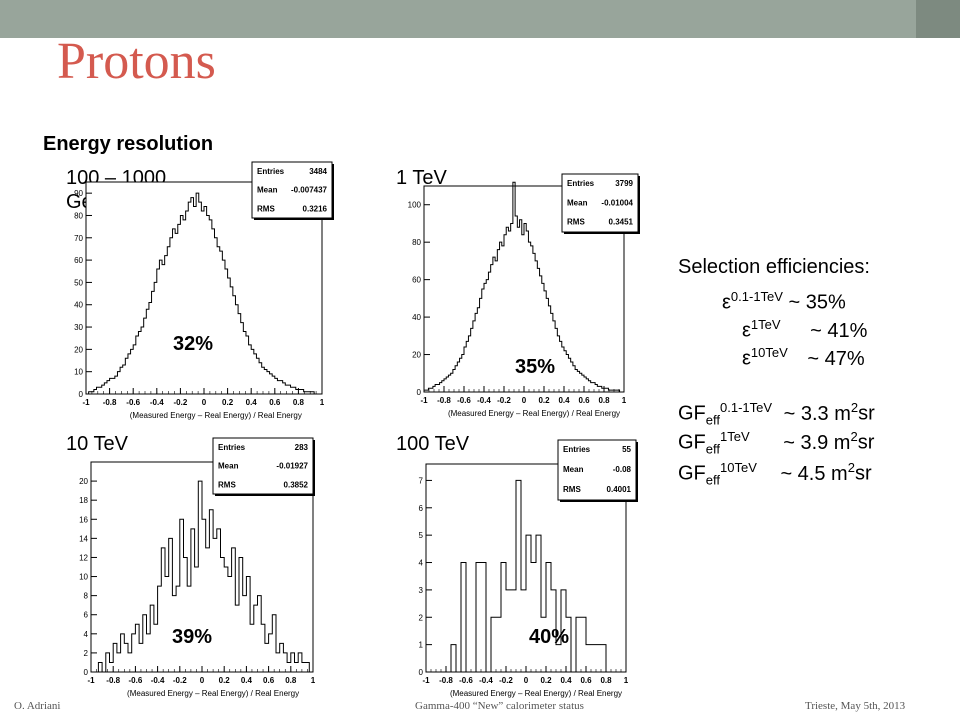 Image resolution: width=960 pixels, height=720 pixels. Describe the element at coordinates (83, 519) in the screenshot. I see `y-tick-label: 16` at that location.